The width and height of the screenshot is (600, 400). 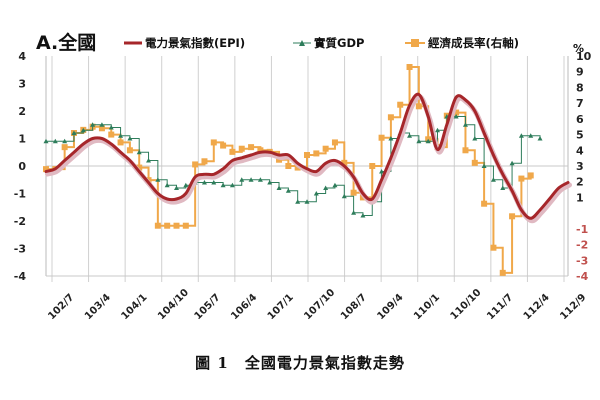 What do you see at coordinates (208, 307) in the screenshot?
I see `x-tick-label: 105/7` at bounding box center [208, 307].